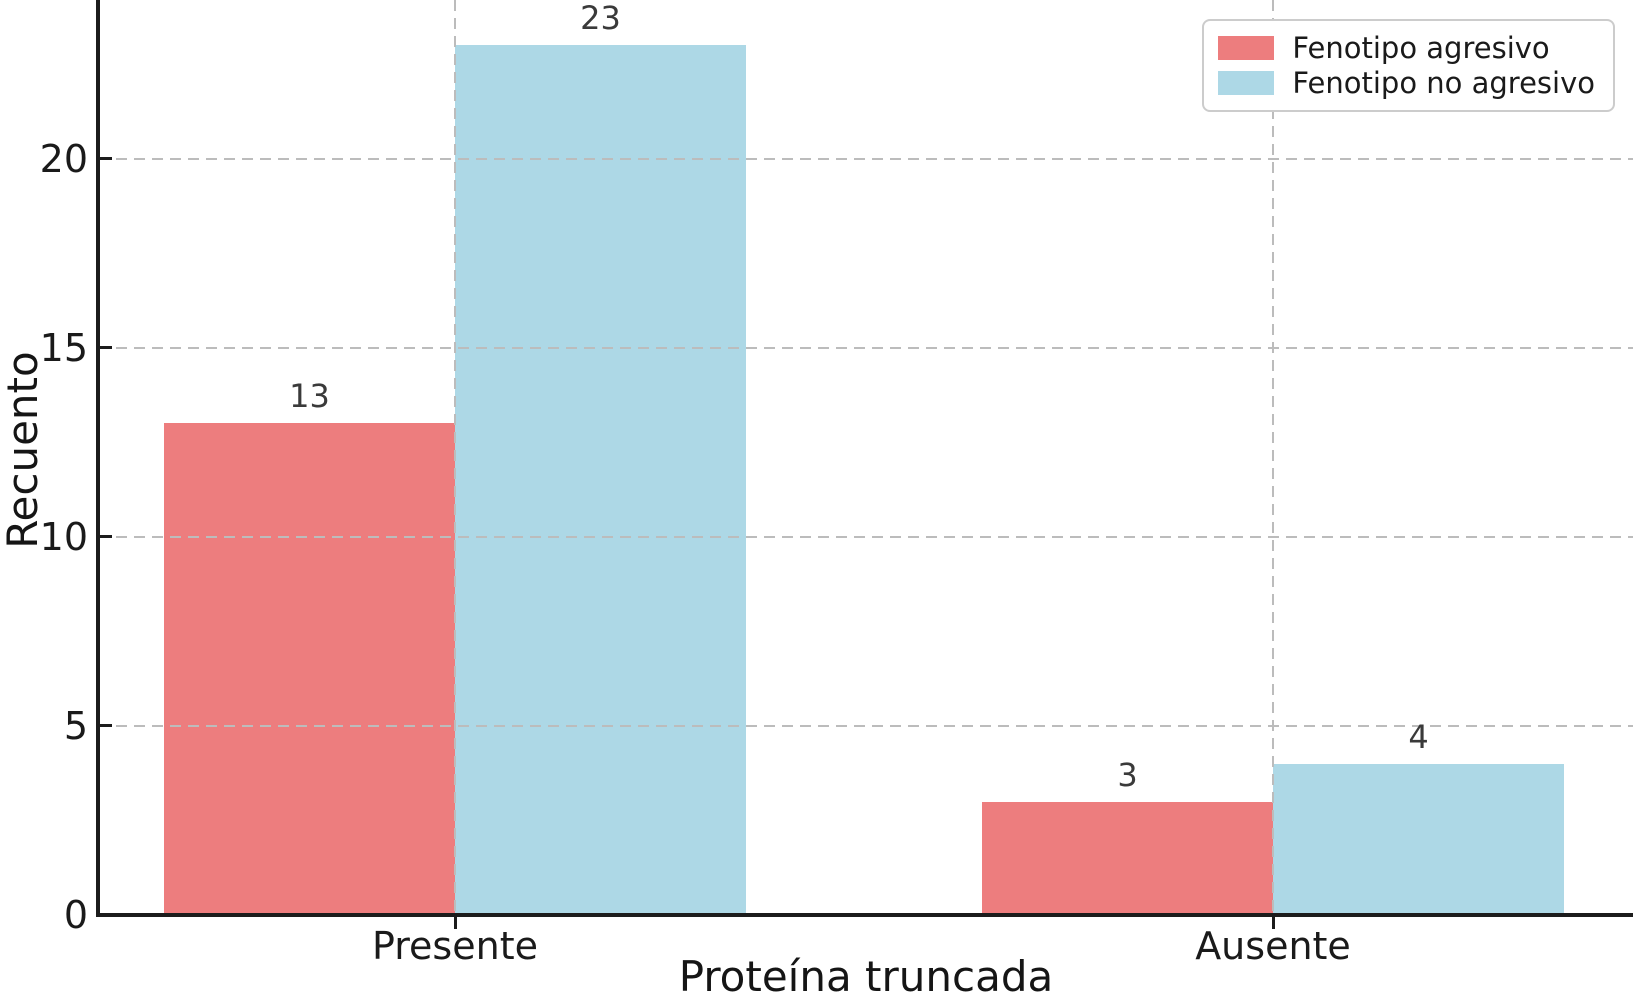 The width and height of the screenshot is (1633, 1000). I want to click on bar-ausente-fenotipo-no-agresivo, so click(1418, 839).